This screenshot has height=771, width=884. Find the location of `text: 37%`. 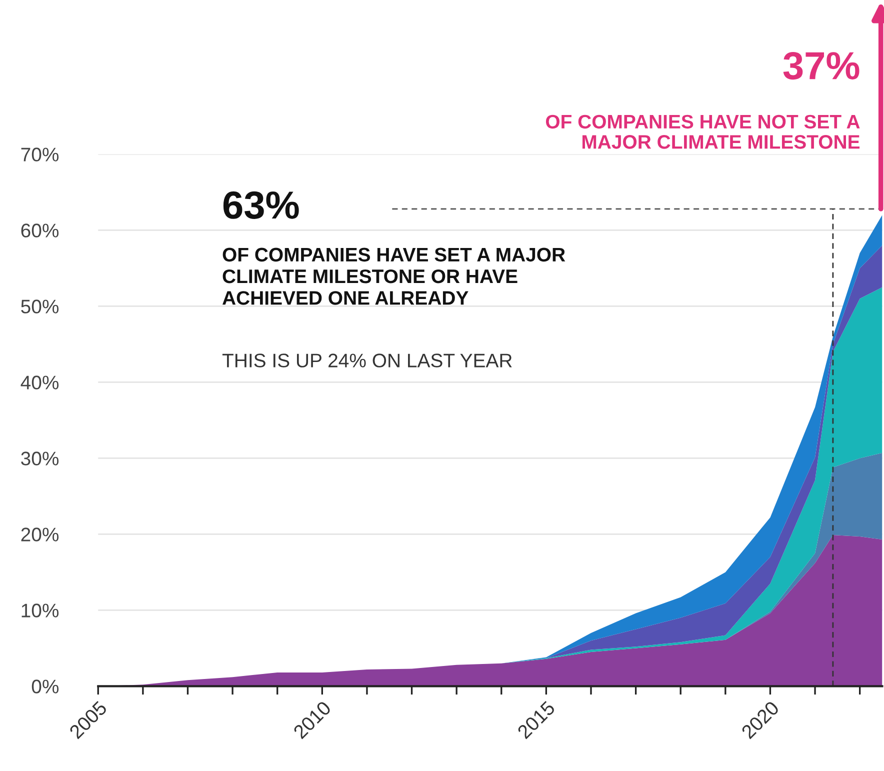

text: 37% is located at coordinates (821, 66).